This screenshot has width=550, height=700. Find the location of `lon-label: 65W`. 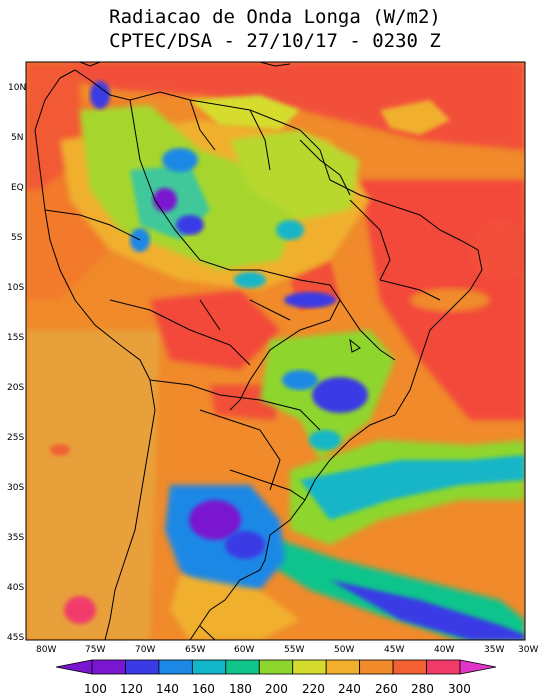

lon-label: 65W is located at coordinates (195, 650).